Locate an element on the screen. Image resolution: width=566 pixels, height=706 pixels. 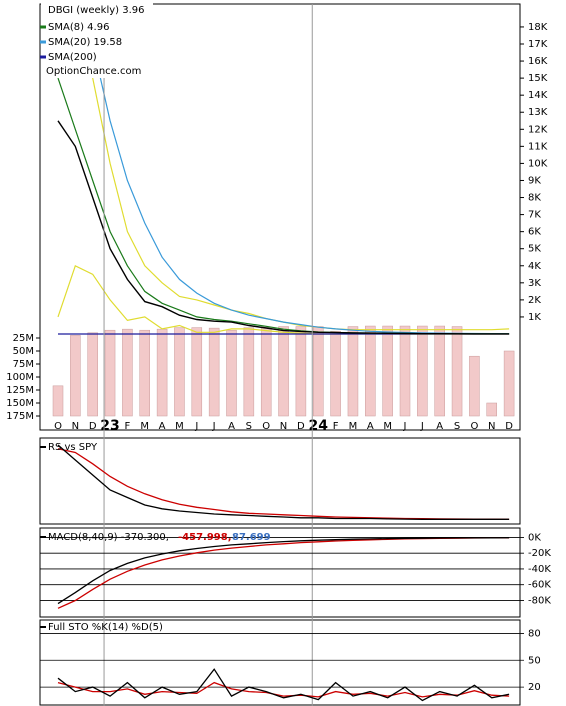
legend-label: SMA(8) 4.96 is located at coordinates (78, 27).